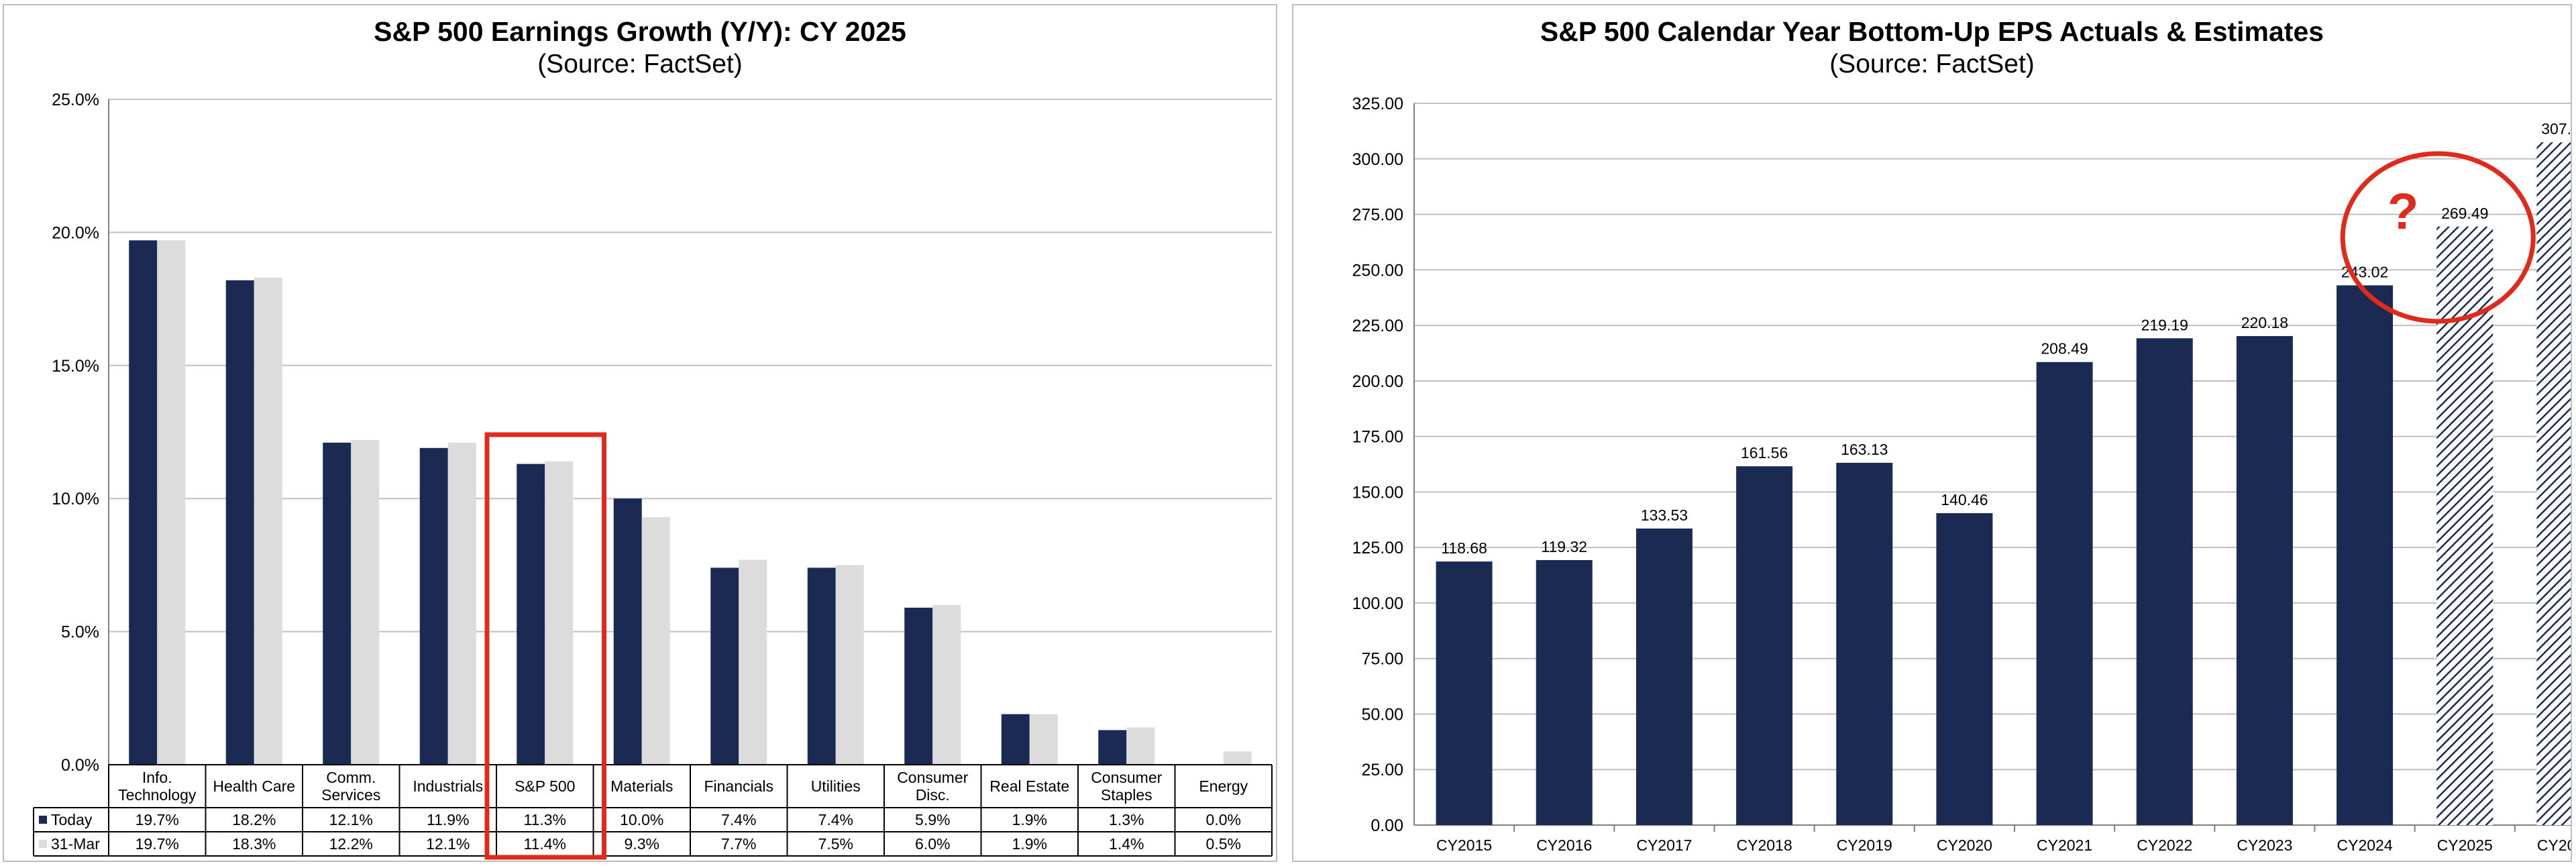 The width and height of the screenshot is (2576, 866). Describe the element at coordinates (1126, 795) in the screenshot. I see `category-label: Staples` at that location.